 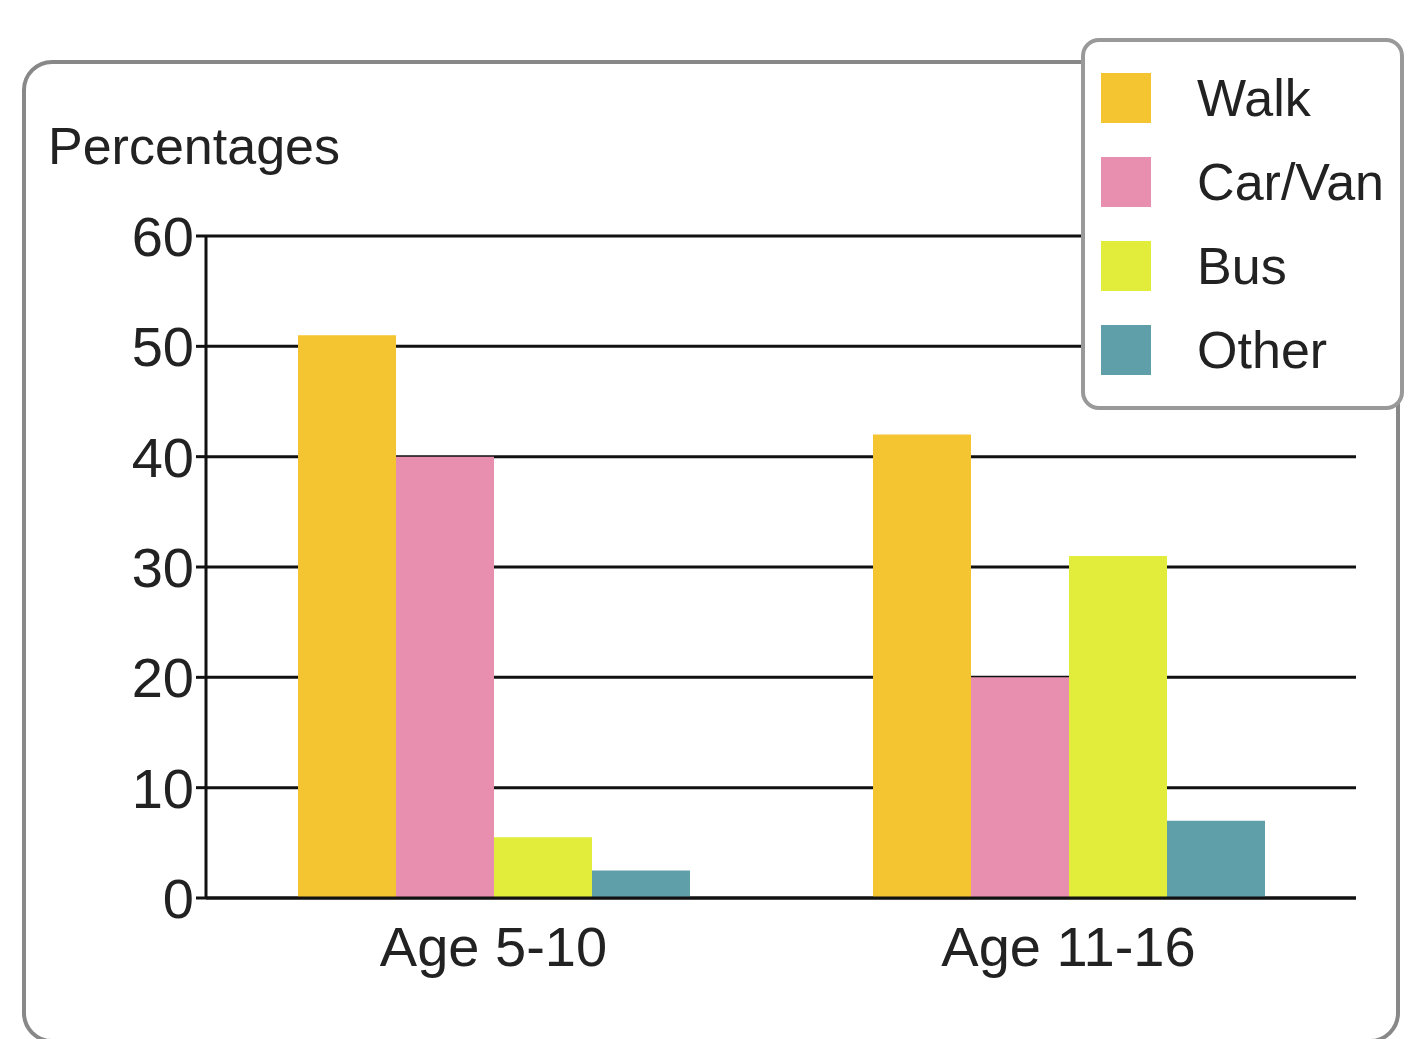 What do you see at coordinates (162, 678) in the screenshot?
I see `y-tick-label: 20` at bounding box center [162, 678].